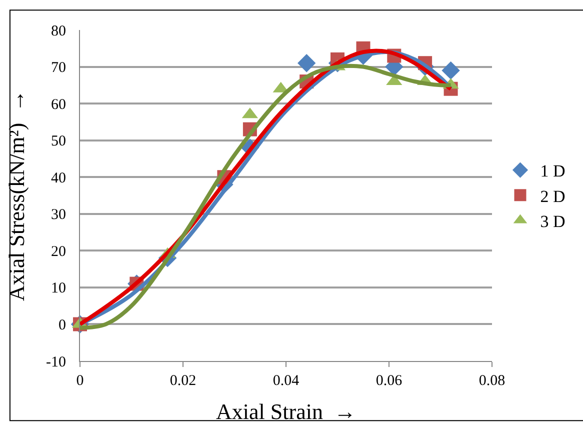 The width and height of the screenshot is (583, 431). Describe the element at coordinates (58, 215) in the screenshot. I see `y-tick-label: 30` at that location.